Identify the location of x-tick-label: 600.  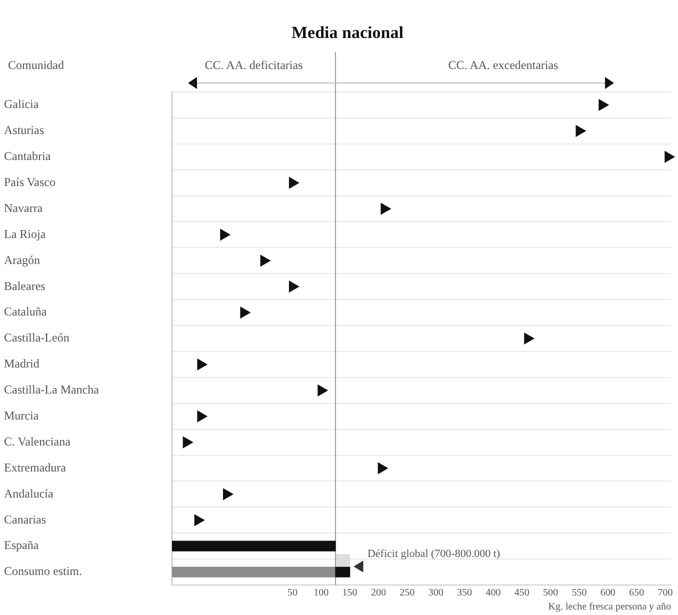
(608, 593).